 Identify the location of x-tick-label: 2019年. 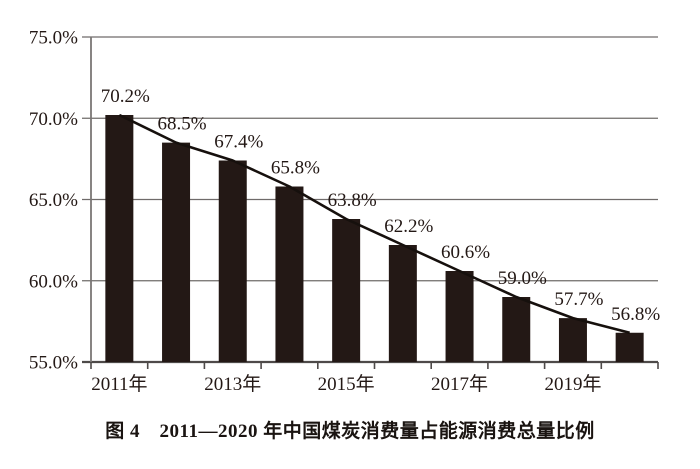
(572, 384).